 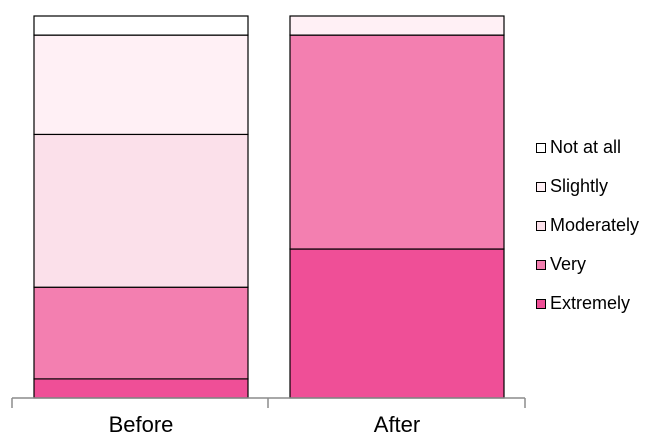 What do you see at coordinates (568, 264) in the screenshot?
I see `legend-label: Very` at bounding box center [568, 264].